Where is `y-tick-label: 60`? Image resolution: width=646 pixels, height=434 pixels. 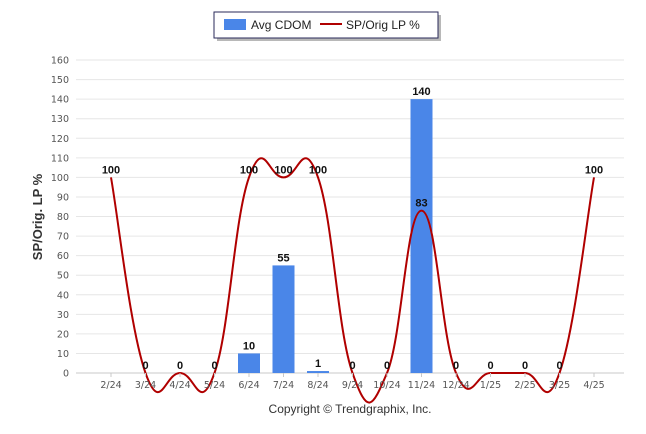
y-tick-label: 60 is located at coordinates (63, 256).